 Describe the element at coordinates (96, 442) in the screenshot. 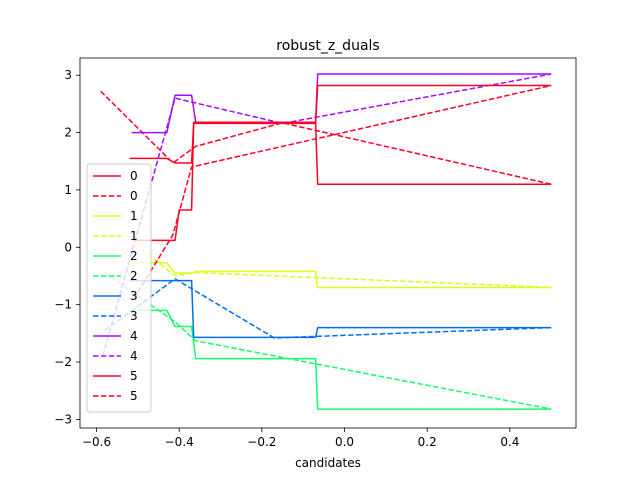

I see `x-tick-label: −0.6` at that location.